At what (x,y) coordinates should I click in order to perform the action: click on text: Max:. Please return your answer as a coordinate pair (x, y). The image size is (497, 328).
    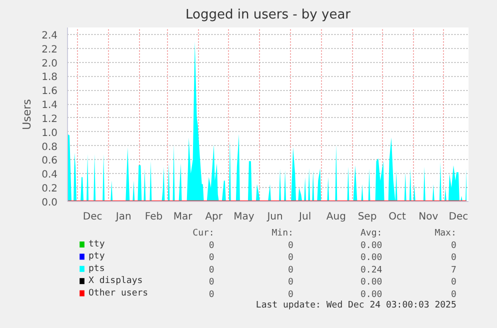
    Looking at the image, I should click on (445, 233).